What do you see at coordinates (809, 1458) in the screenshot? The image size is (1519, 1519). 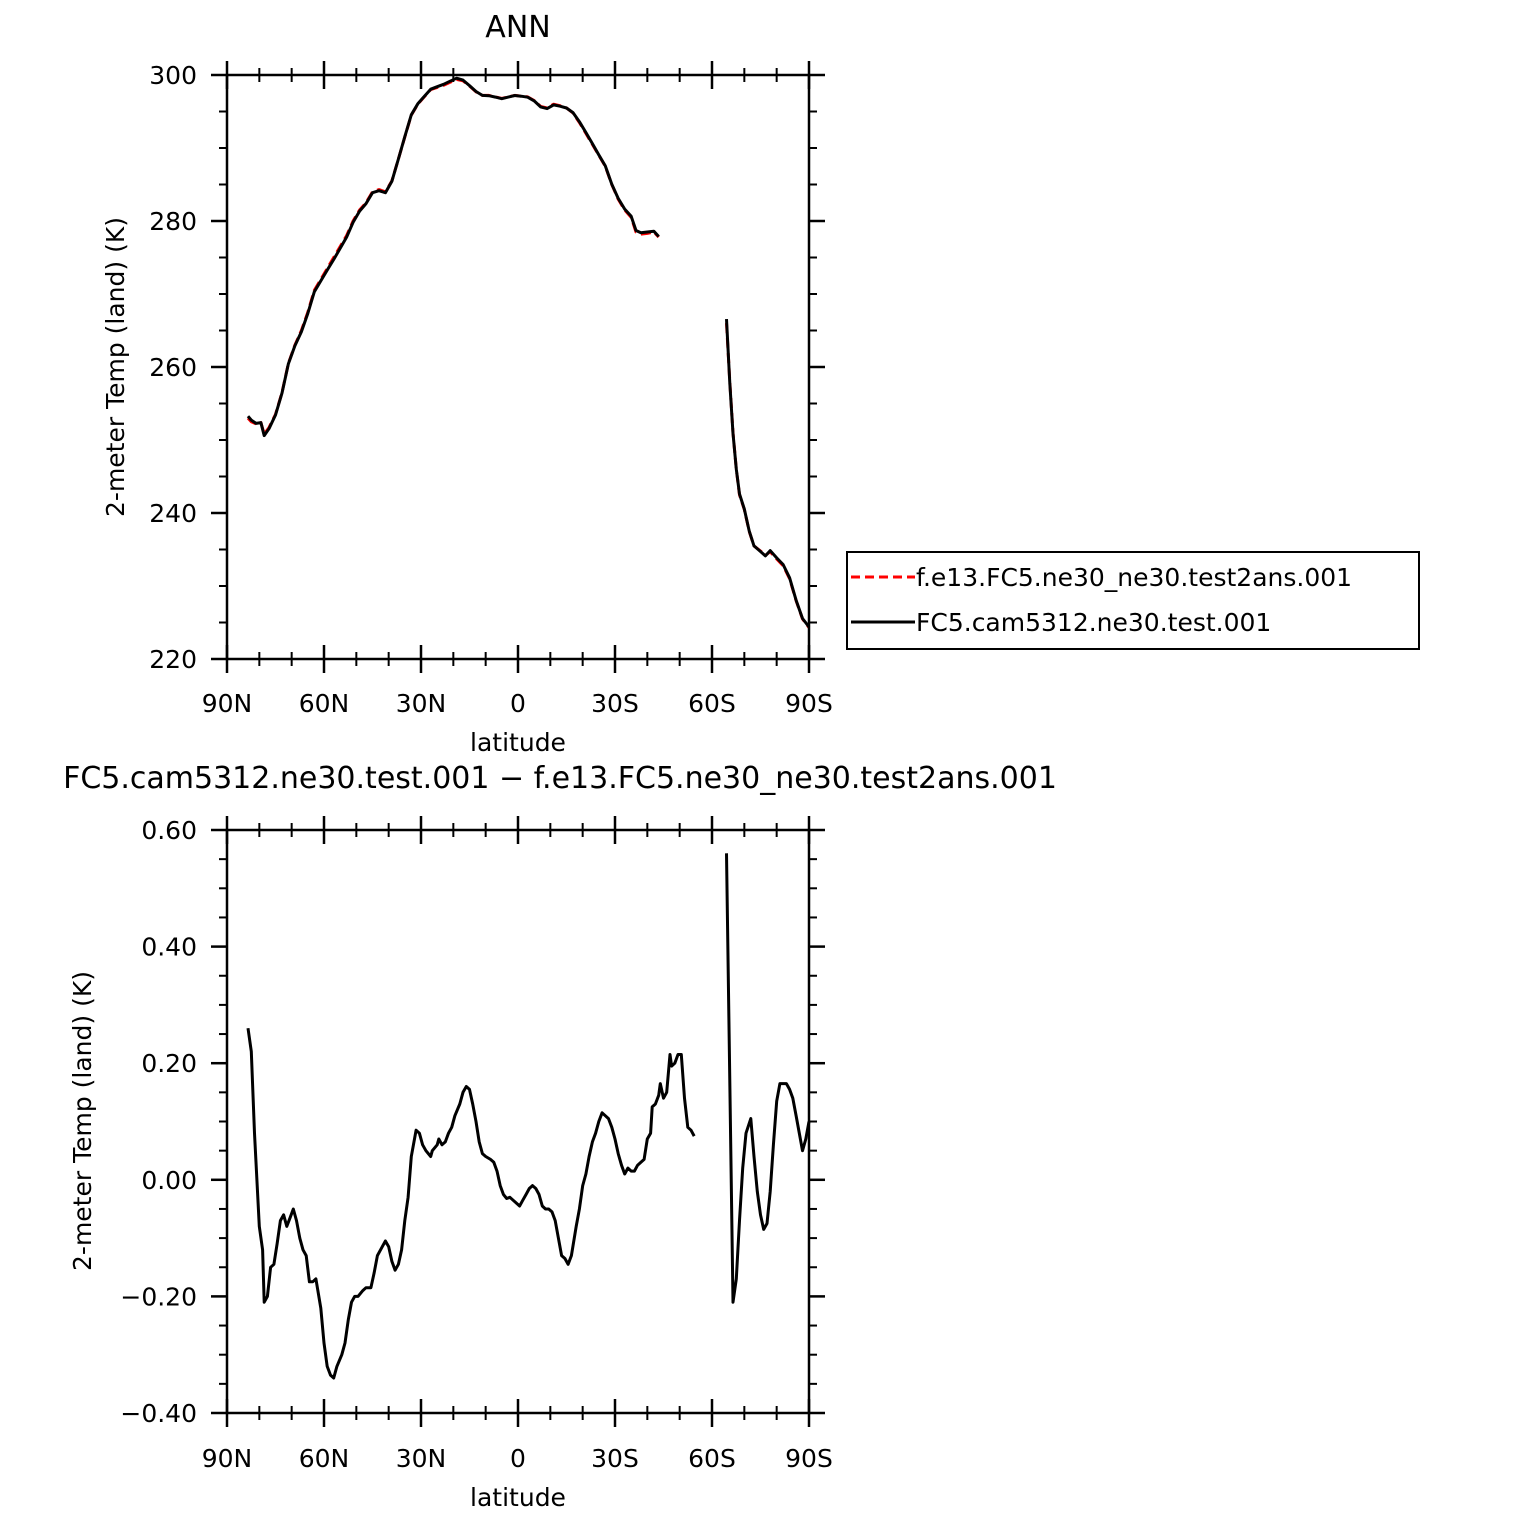 I see `bottom-x-tick-label: 90S` at bounding box center [809, 1458].